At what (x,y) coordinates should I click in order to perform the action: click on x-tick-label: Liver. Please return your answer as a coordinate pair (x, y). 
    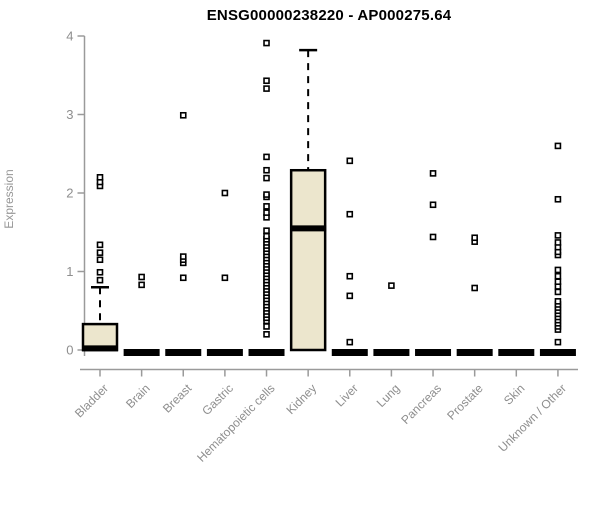
    Looking at the image, I should click on (347, 395).